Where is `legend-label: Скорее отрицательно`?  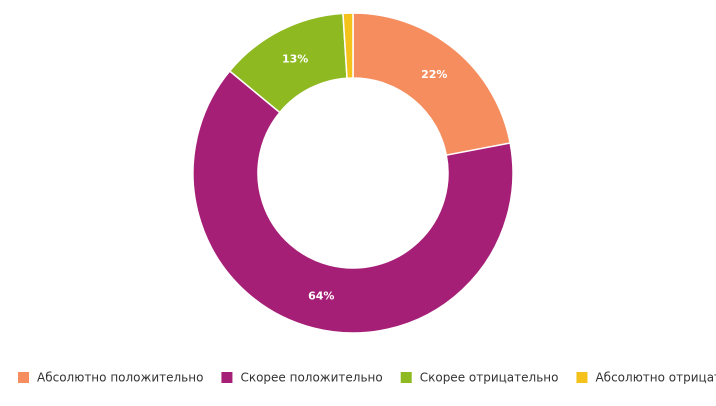 legend-label: Скорее отрицательно is located at coordinates (489, 378).